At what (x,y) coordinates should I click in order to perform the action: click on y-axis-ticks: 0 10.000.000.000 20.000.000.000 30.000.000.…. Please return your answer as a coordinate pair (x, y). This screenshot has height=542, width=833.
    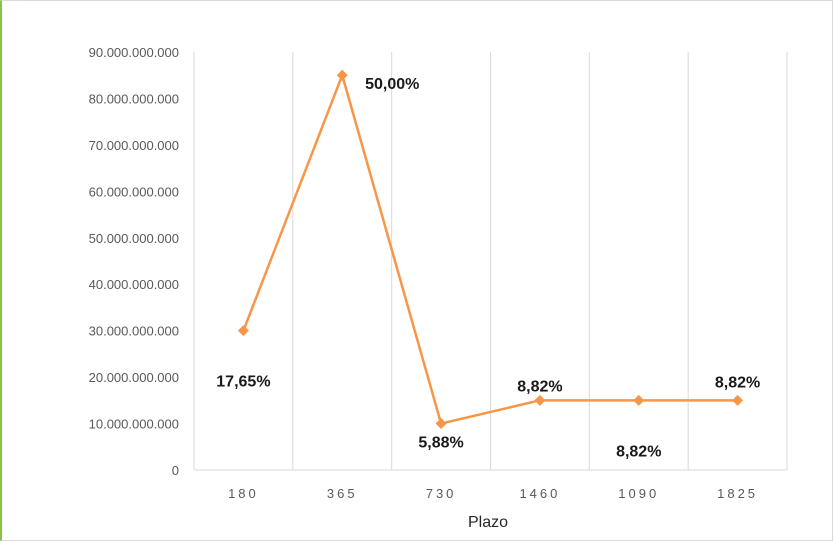
    Looking at the image, I should click on (134, 261).